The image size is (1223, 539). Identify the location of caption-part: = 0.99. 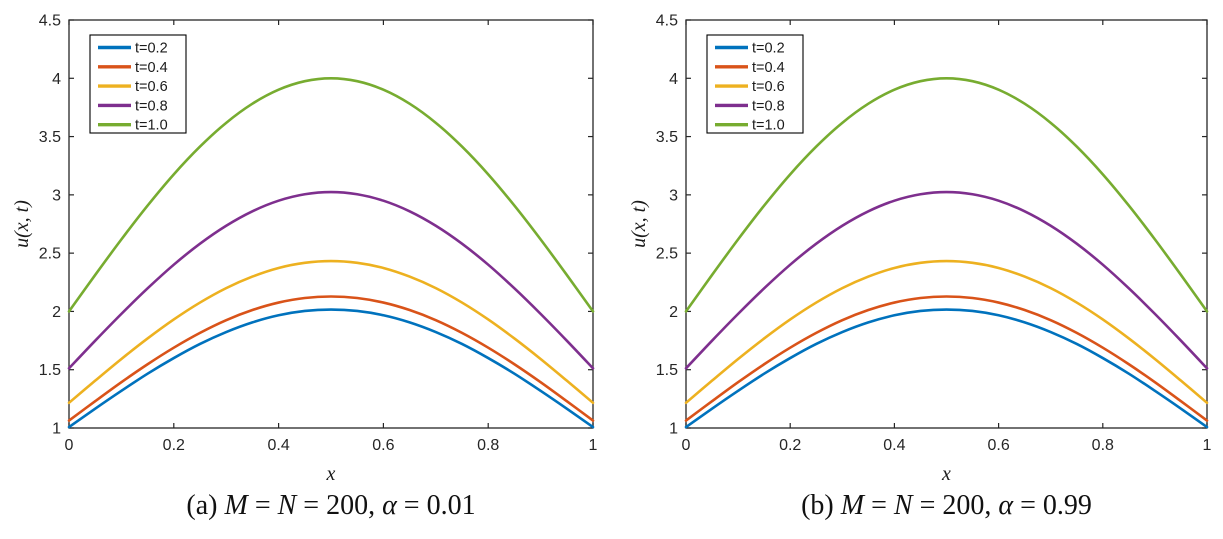
(1052, 505).